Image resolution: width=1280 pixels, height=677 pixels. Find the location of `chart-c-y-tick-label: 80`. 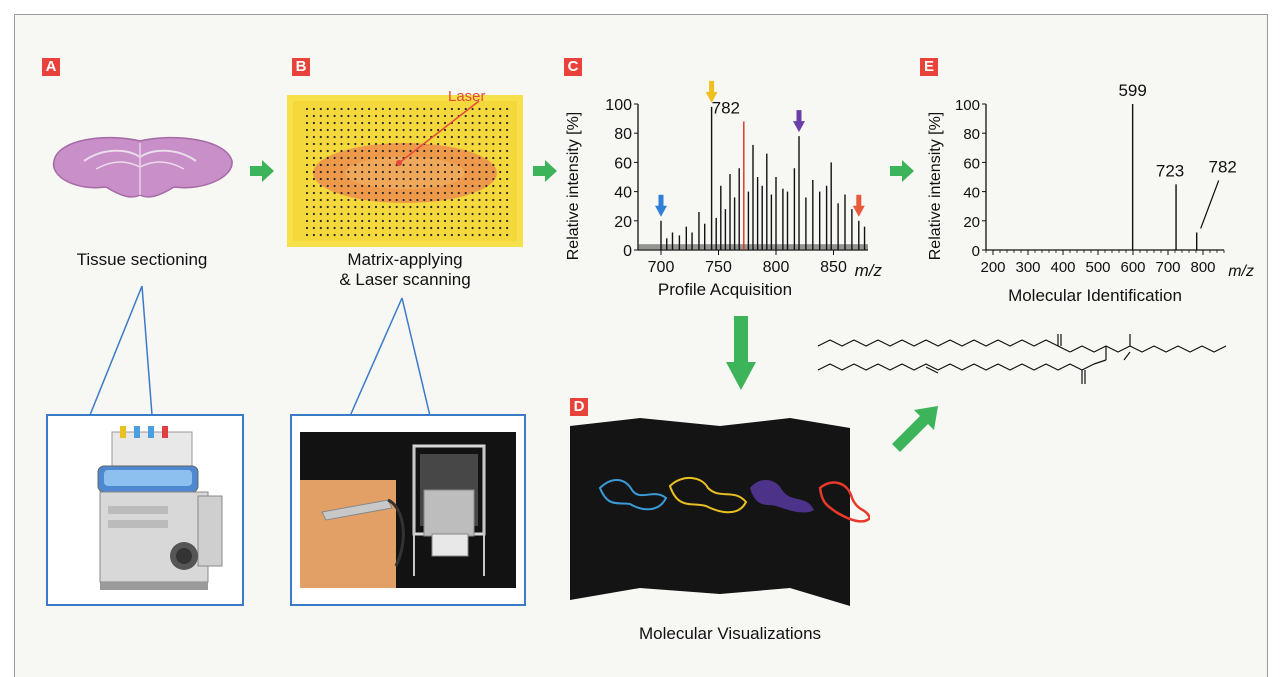

chart-c-y-tick-label: 80 is located at coordinates (623, 134).